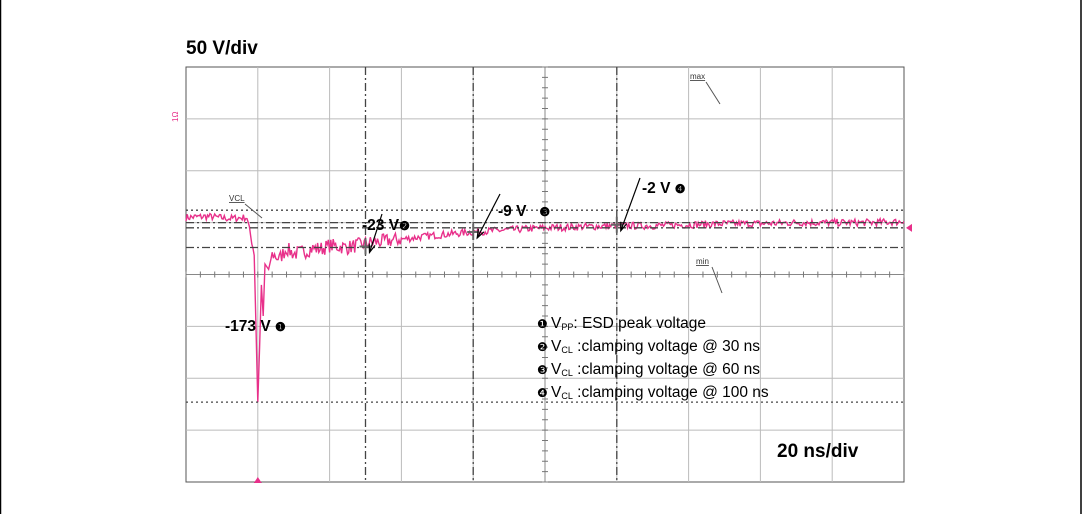 The width and height of the screenshot is (1082, 519). What do you see at coordinates (255, 326) in the screenshot?
I see `marker-label-1: -173 V ❶` at bounding box center [255, 326].